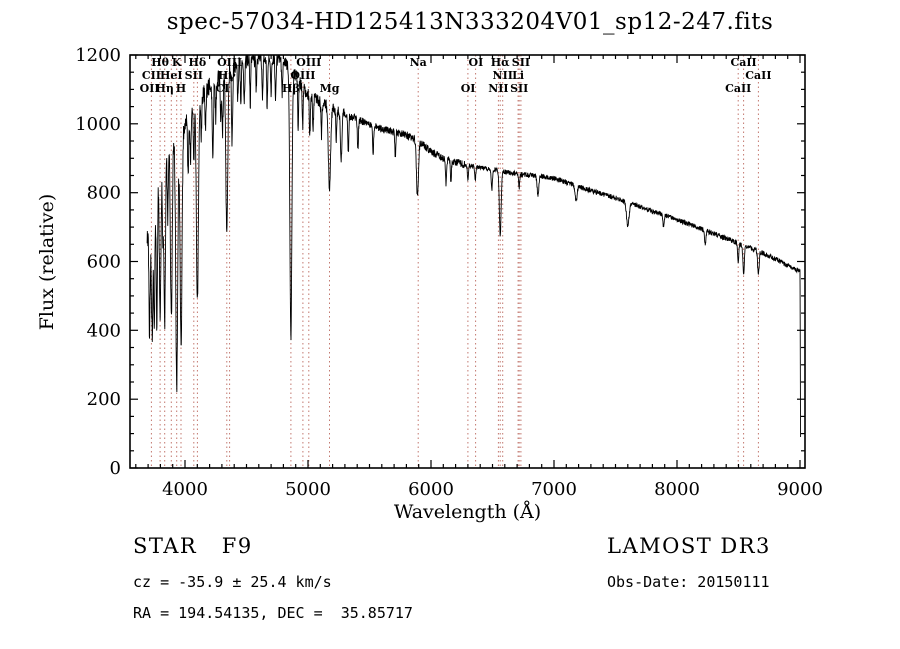  I want to click on x-tick-label: 9000, so click(800, 489).